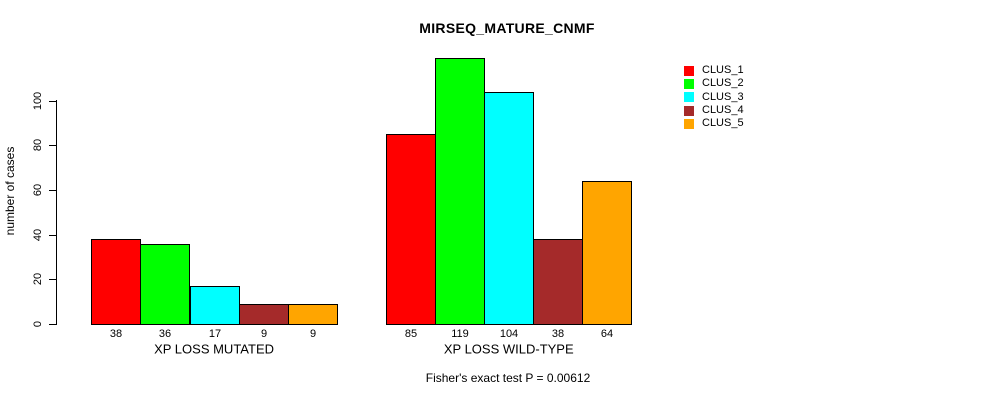 The image size is (990, 400). I want to click on bar-value-label: 85, so click(411, 334).